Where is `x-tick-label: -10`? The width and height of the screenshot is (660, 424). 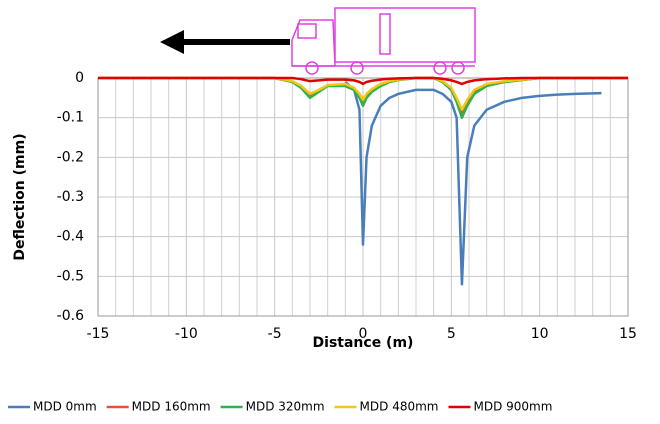
x-tick-label: -10 is located at coordinates (186, 334).